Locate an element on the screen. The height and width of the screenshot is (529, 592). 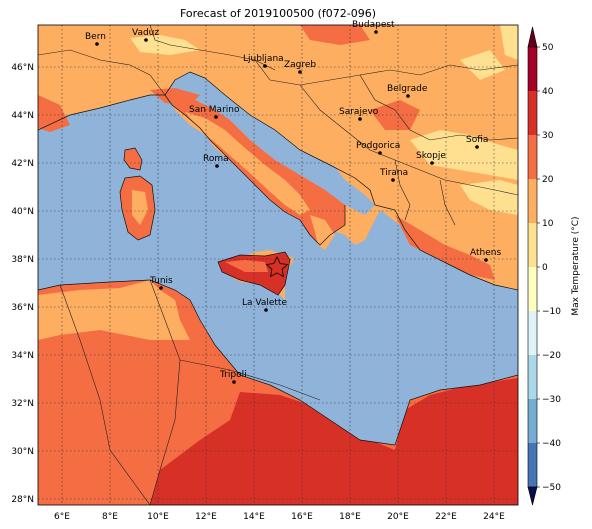
land-sicily-inner is located at coordinates (246, 266).